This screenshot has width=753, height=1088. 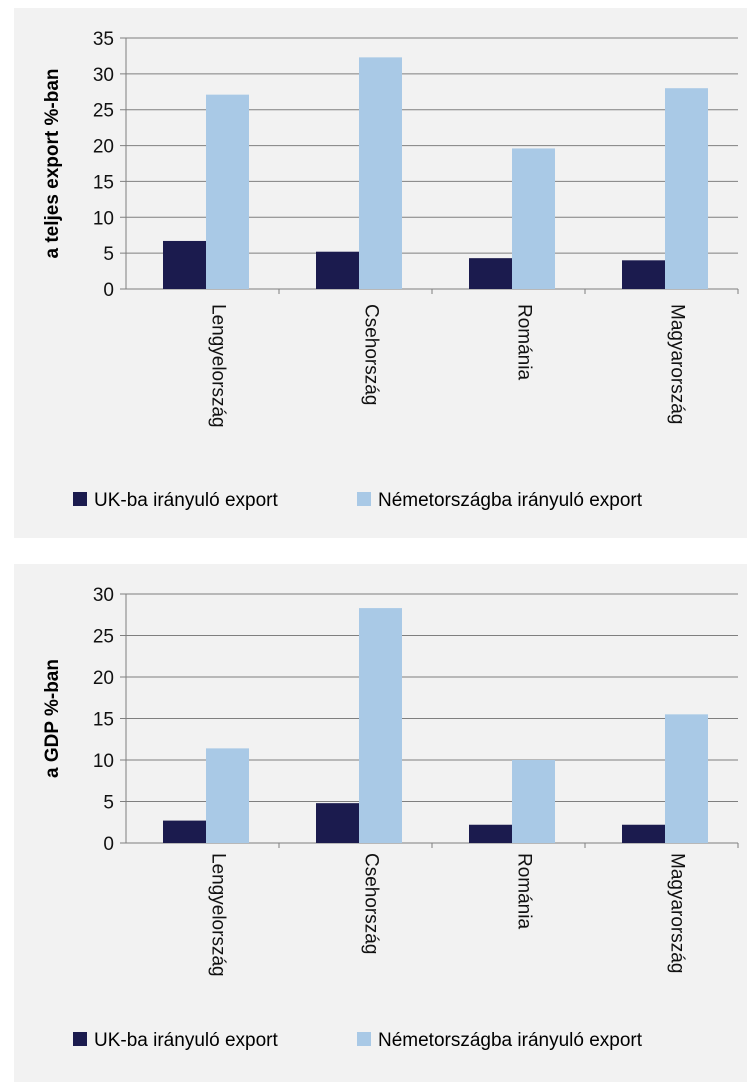 I want to click on y-axis-title: a teljes export %-ban, so click(x=52, y=163).